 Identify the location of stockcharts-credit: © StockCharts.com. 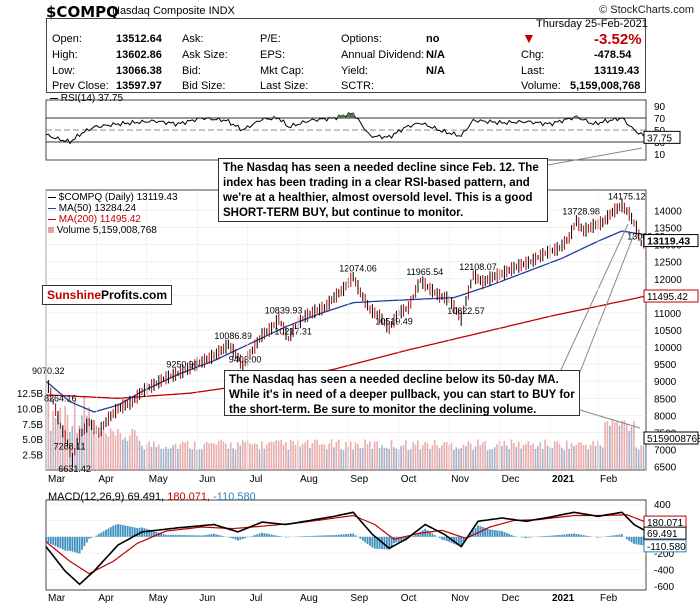
(646, 10).